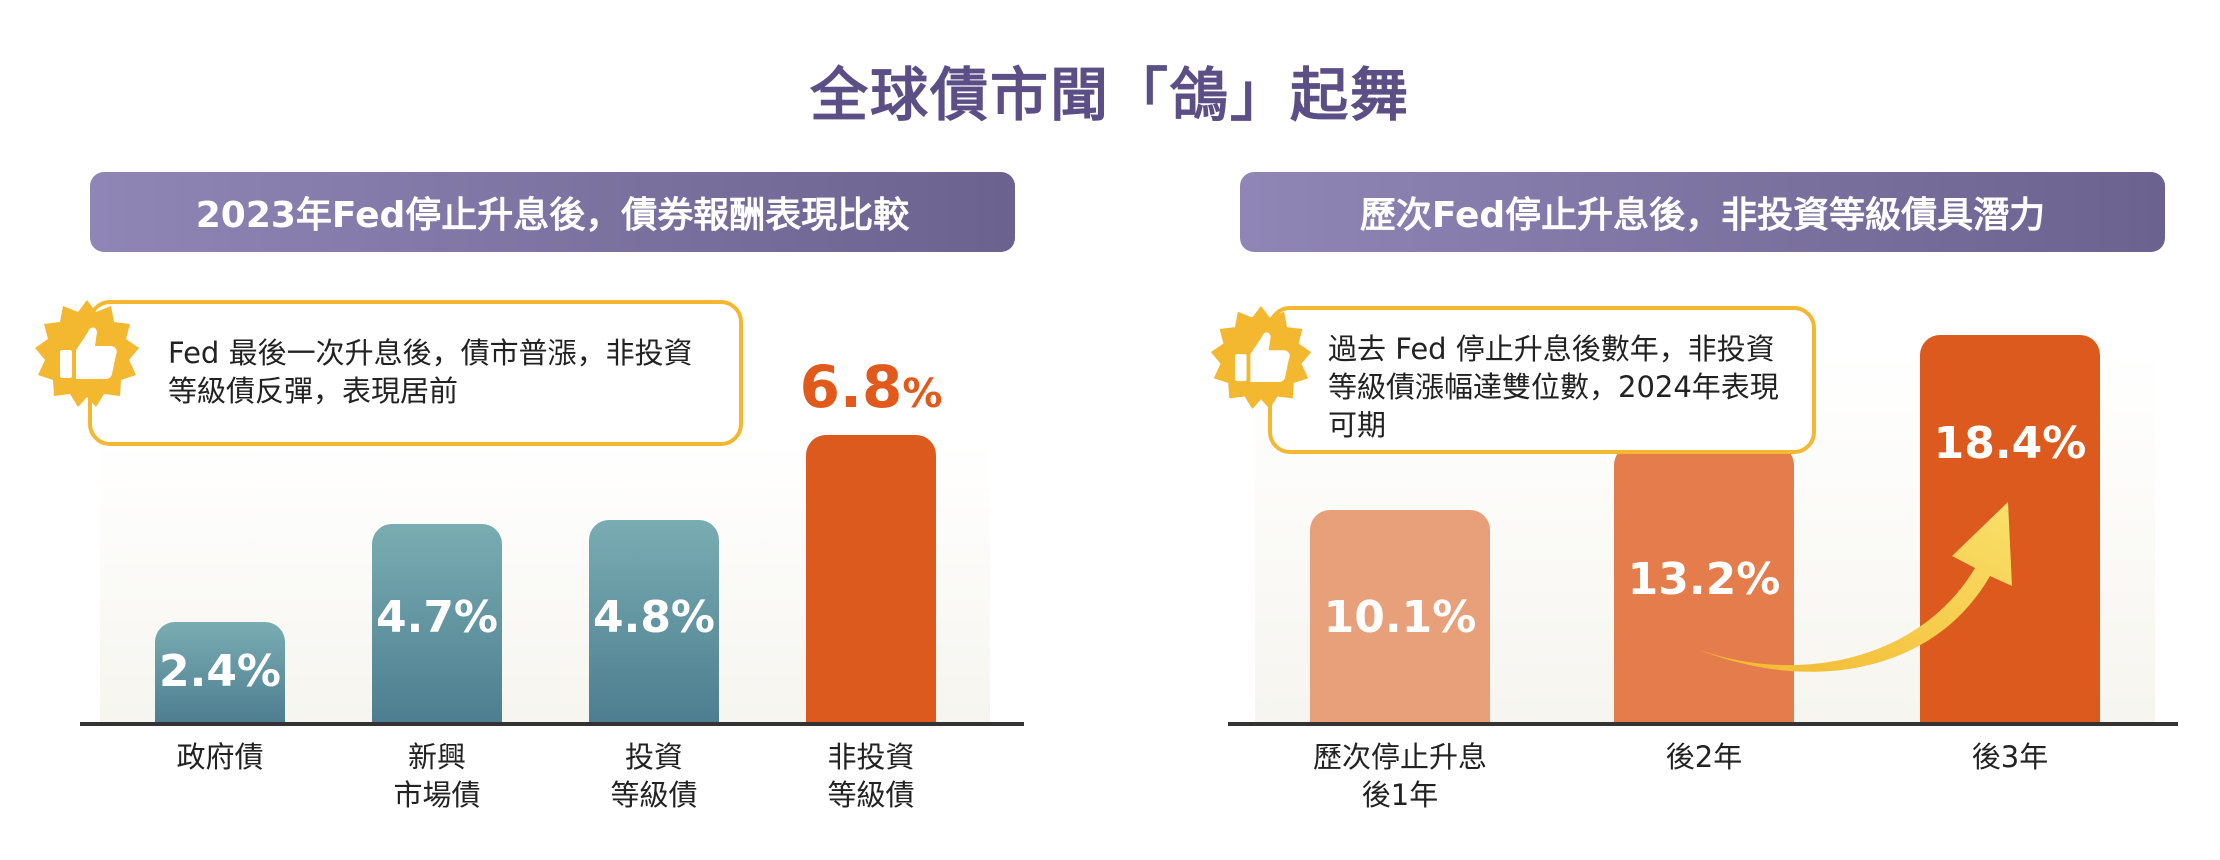 The height and width of the screenshot is (860, 2220). I want to click on right-callout-text: 過去 Fed 停止升息後數年，非投資等級債漲幅達雙位數，2024年表現可期, so click(1553, 387).